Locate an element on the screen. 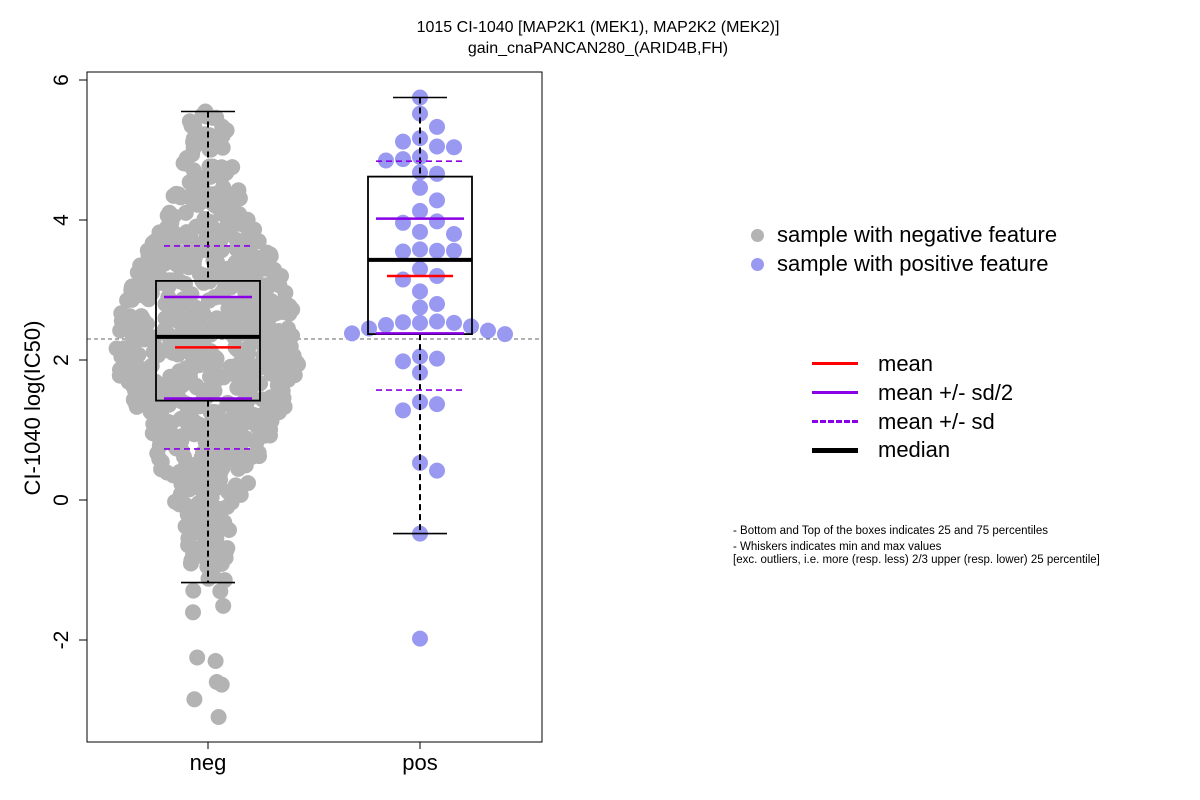 This screenshot has width=1200, height=800. y-tick-label: 0 is located at coordinates (61, 500).